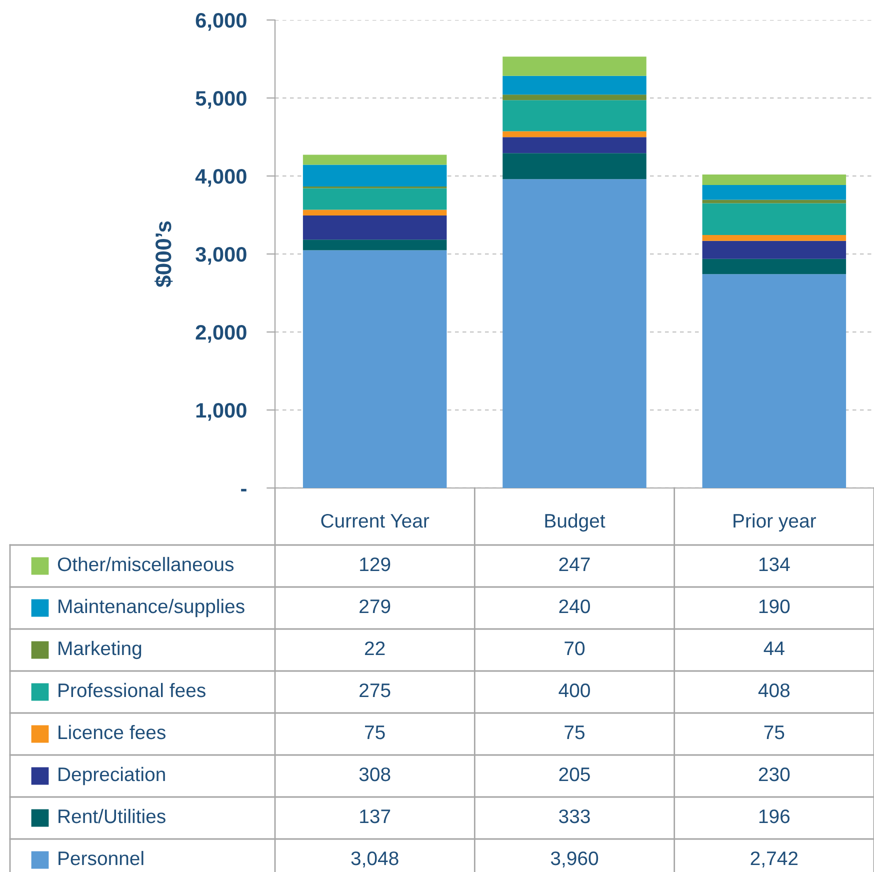  Describe the element at coordinates (375, 648) in the screenshot. I see `data-label: 22` at that location.